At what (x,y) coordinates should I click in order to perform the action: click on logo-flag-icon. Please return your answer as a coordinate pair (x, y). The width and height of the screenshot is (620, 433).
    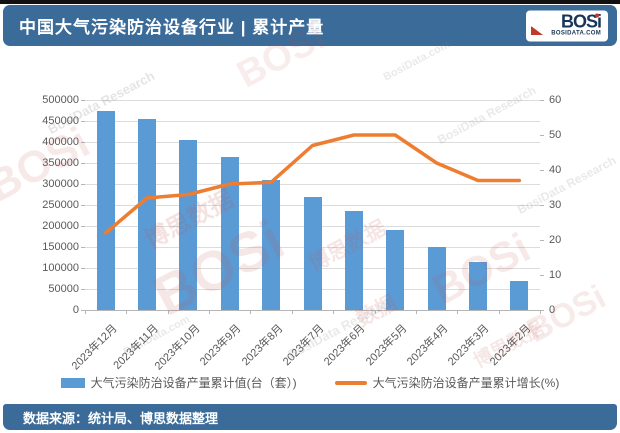
    Looking at the image, I should click on (537, 30).